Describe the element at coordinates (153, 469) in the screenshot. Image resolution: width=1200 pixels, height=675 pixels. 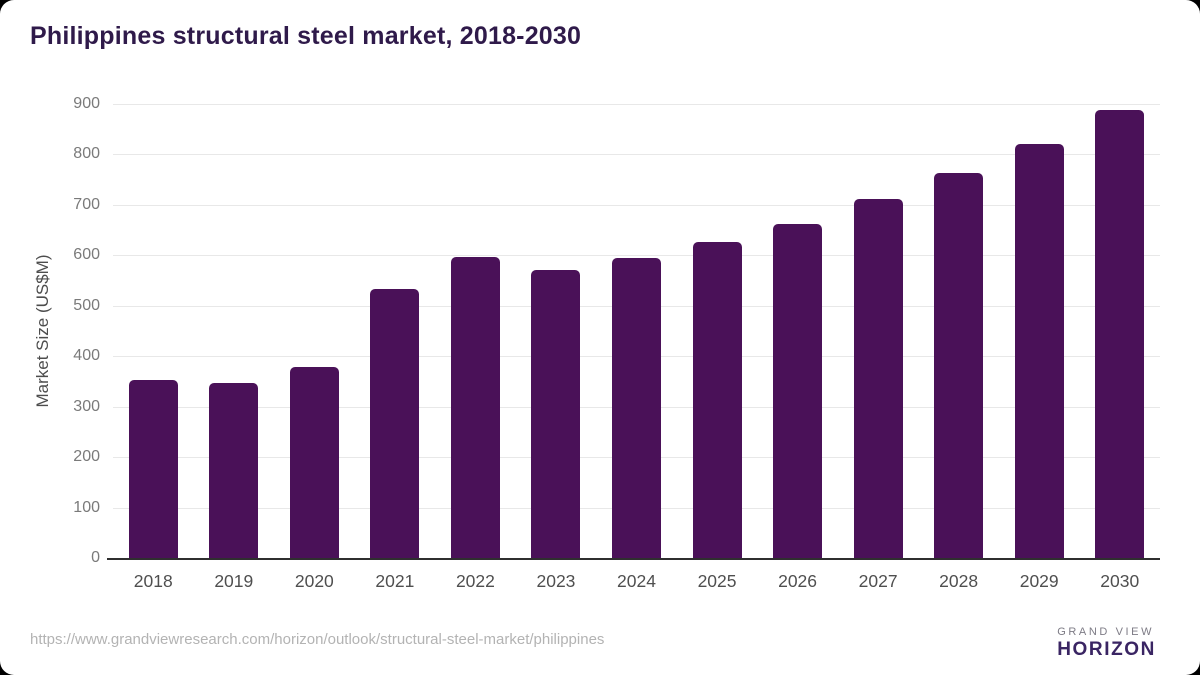
I see `bar-2018` at that location.